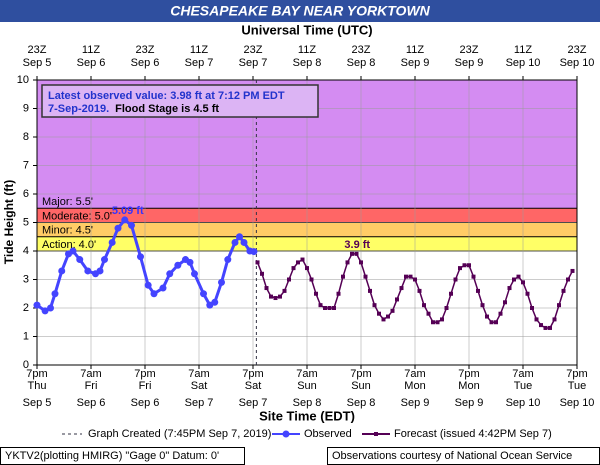 Image resolution: width=600 pixels, height=465 pixels. Describe the element at coordinates (328, 434) in the screenshot. I see `legend-label: Observed` at that location.